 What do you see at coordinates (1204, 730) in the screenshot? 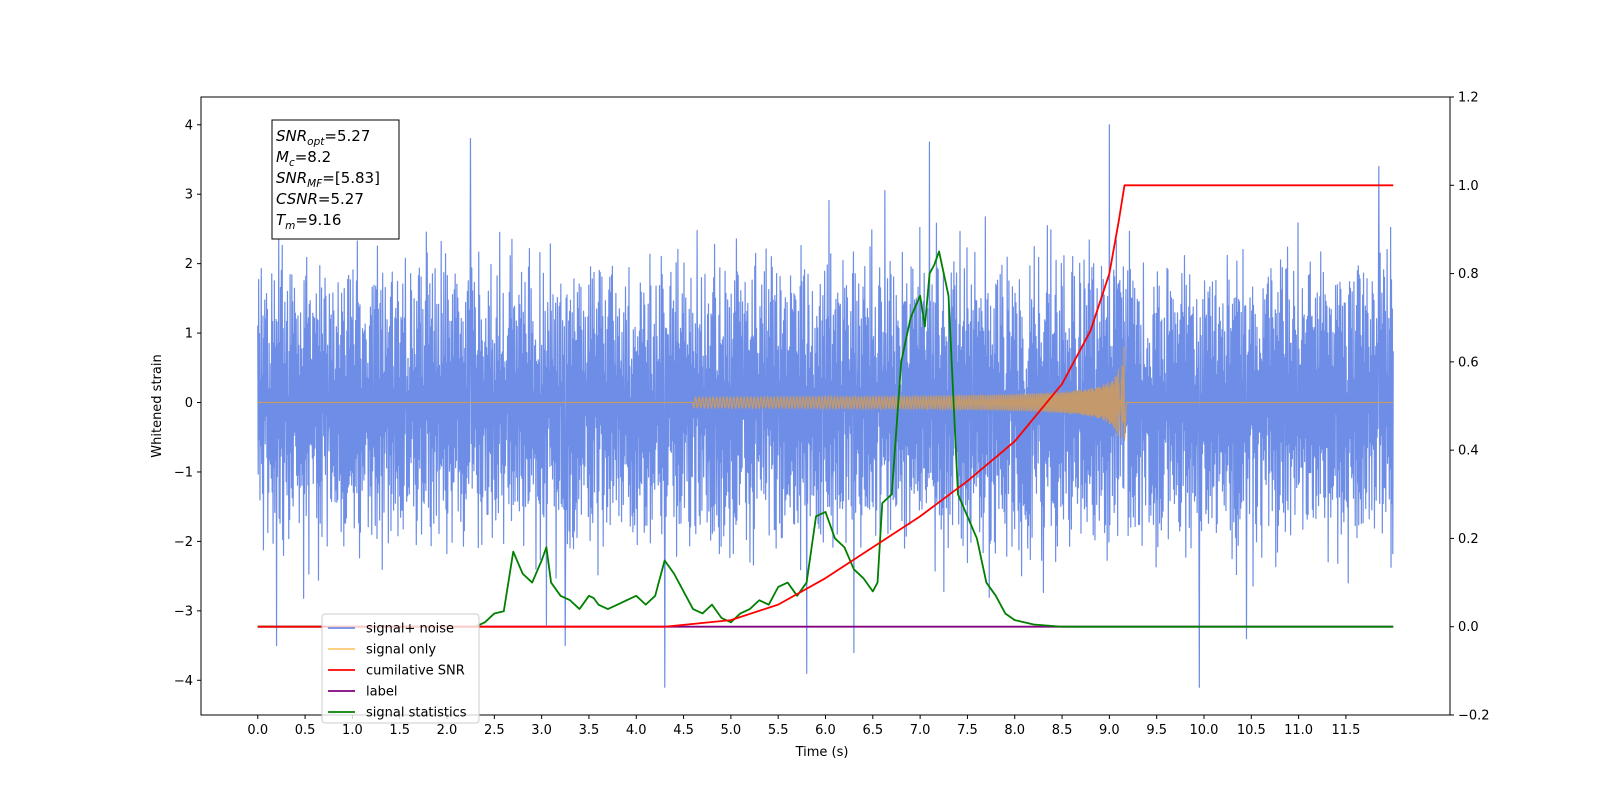
I see `x-tick-label: 10.0` at bounding box center [1204, 730].